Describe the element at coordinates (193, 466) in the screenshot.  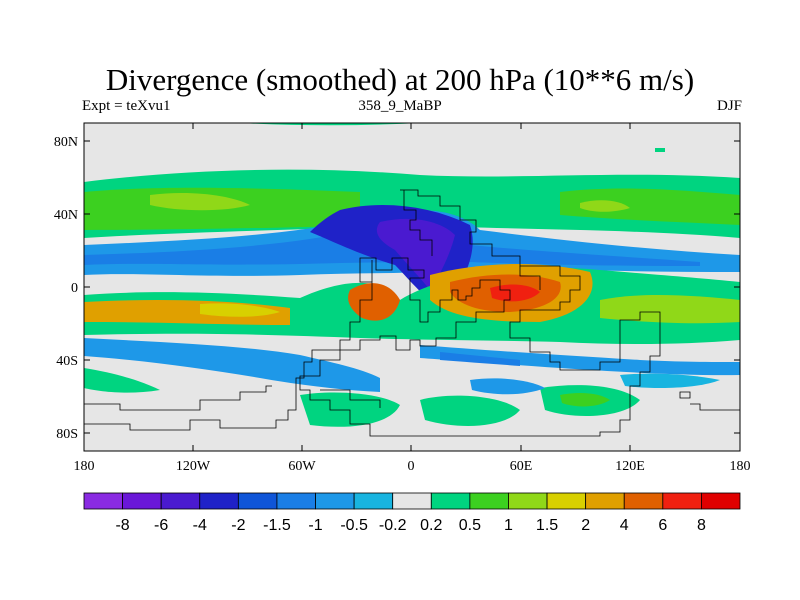
I see `x-tick-label: 120W` at that location.